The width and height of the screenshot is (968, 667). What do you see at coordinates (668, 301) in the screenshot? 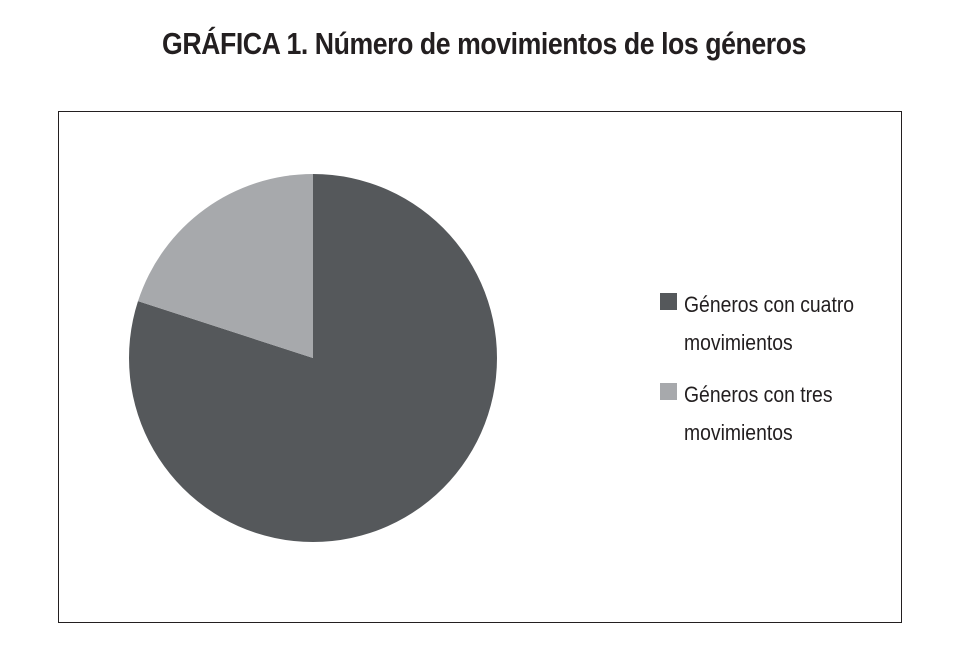
I see `legend-swatch-four-movements` at bounding box center [668, 301].